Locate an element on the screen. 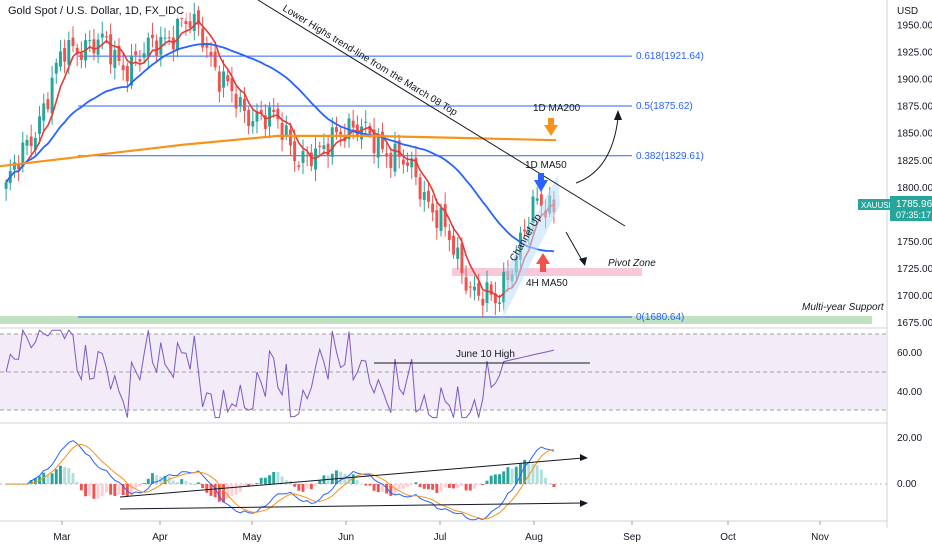 Image resolution: width=932 pixels, height=555 pixels. fib-label: 0.5(1875.62) is located at coordinates (664, 106).